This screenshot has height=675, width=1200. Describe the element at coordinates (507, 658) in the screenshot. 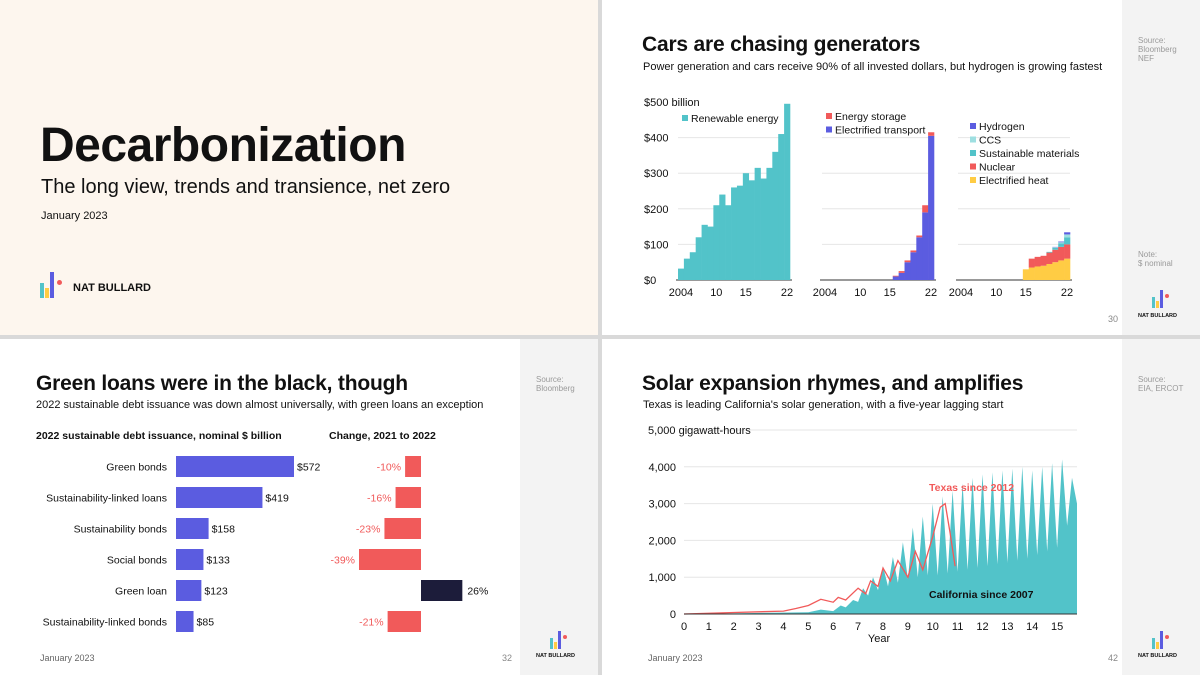

I see `page-number: 32` at that location.